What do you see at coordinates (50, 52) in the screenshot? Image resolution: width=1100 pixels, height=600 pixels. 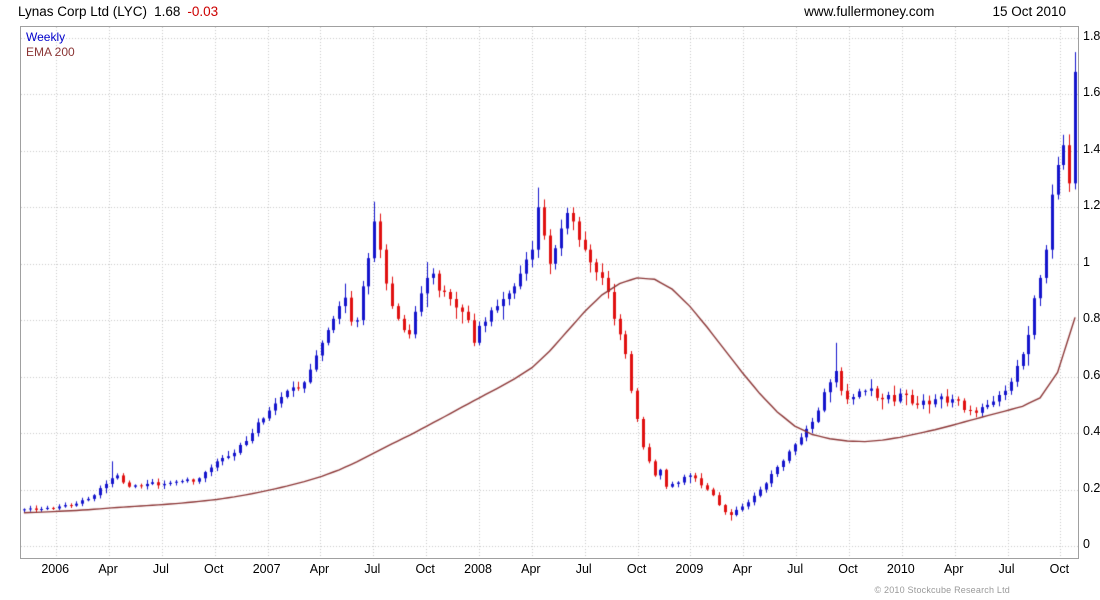 I see `legend-ema-label: EMA 200` at bounding box center [50, 52].